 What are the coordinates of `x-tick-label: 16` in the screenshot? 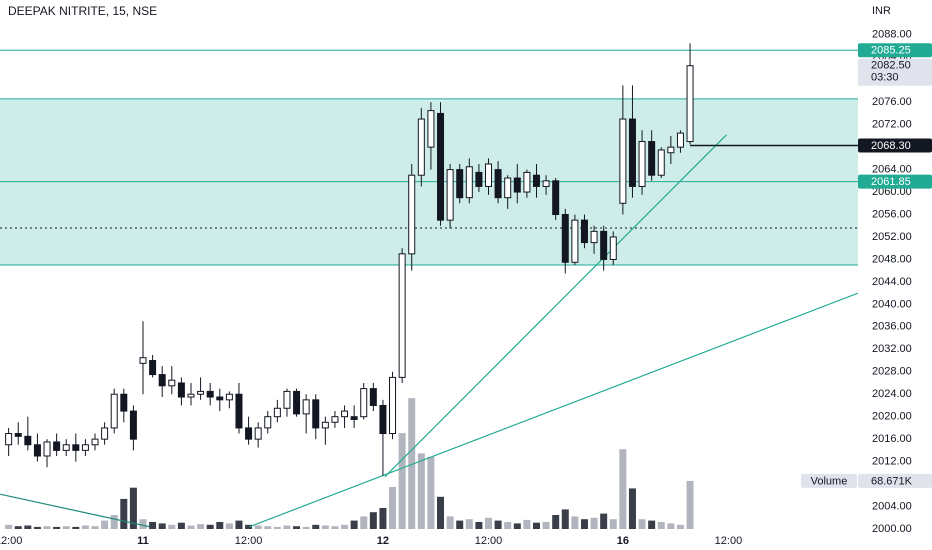 It's located at (623, 541).